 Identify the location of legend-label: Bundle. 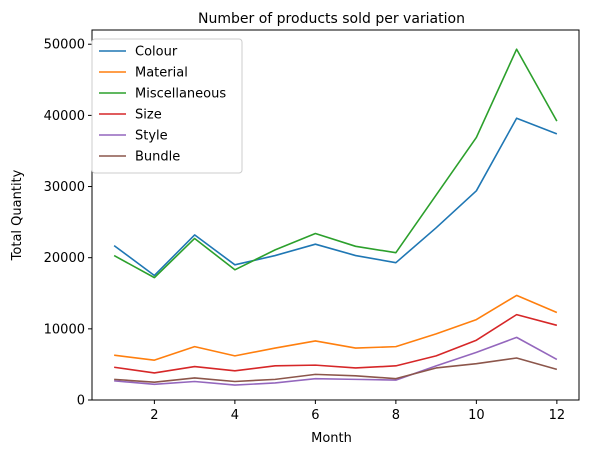
(157, 157).